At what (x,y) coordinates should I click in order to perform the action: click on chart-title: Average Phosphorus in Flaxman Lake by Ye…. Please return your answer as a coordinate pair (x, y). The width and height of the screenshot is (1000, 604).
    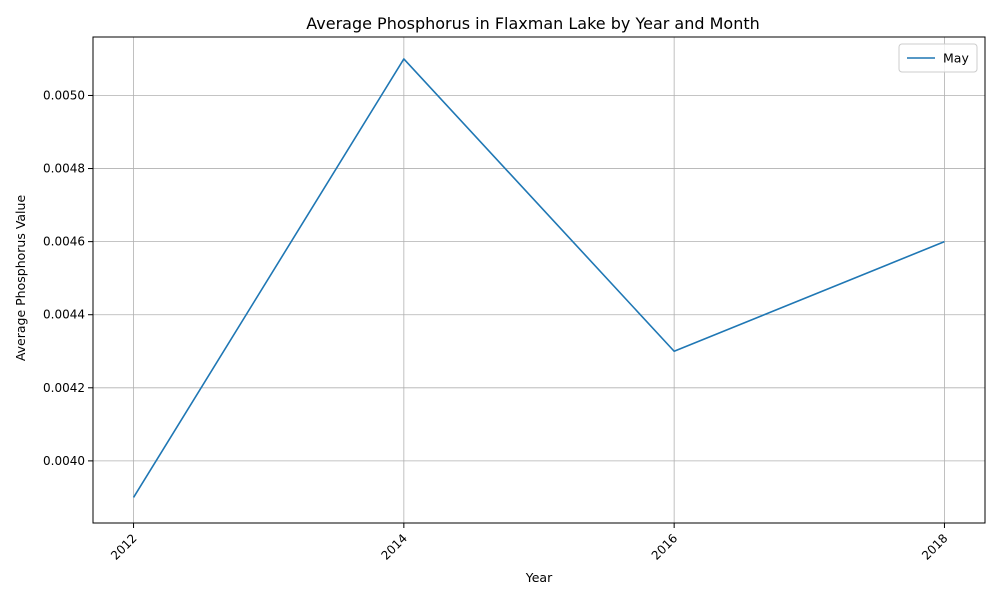
    Looking at the image, I should click on (533, 23).